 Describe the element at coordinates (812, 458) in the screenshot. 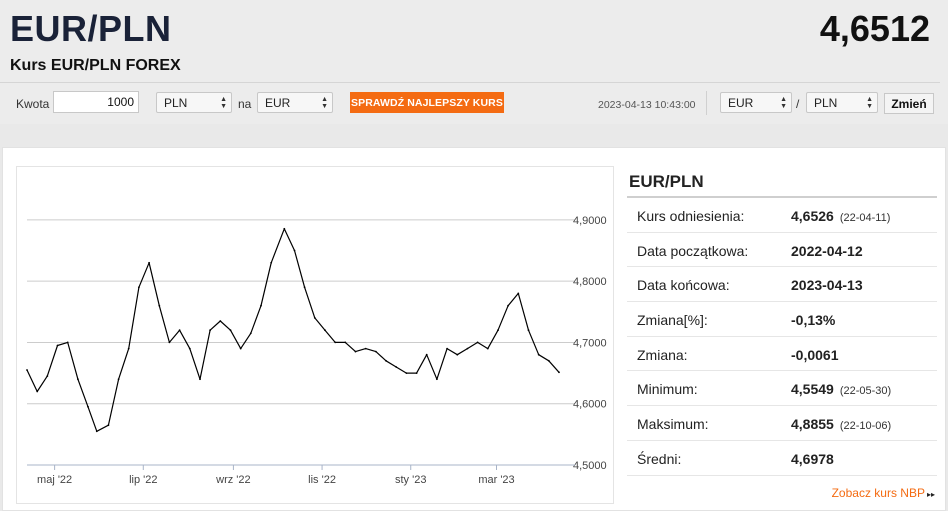

I see `stat-value-text: 4,6978` at that location.